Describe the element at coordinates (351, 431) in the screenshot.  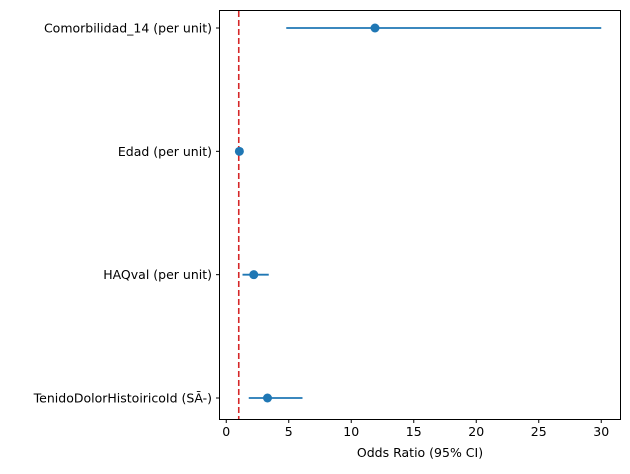
I see `x-tick-label: 10` at that location.